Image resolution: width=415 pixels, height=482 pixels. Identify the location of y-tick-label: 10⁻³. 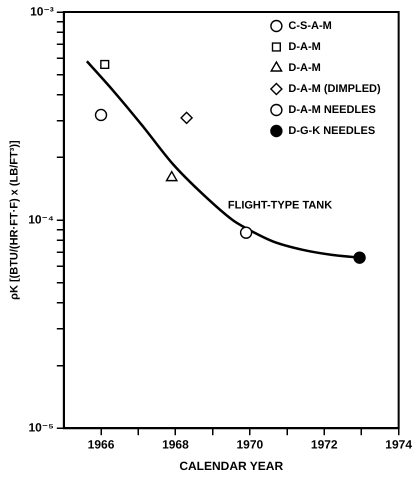
(42, 11).